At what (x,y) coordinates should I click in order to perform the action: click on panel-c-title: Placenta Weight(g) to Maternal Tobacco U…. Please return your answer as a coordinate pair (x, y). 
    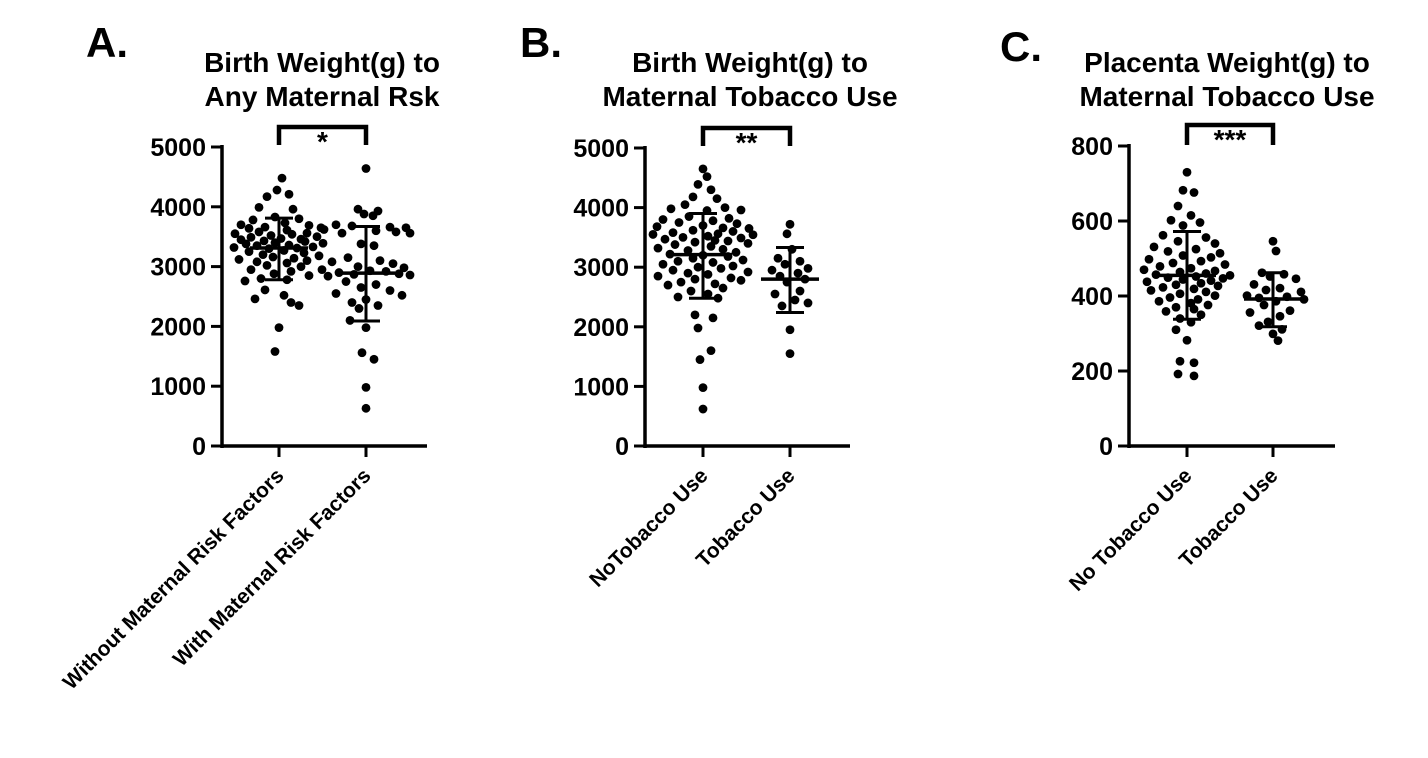
    Looking at the image, I should click on (1227, 80).